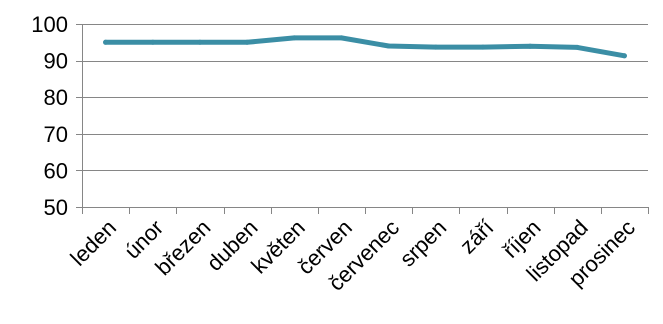 The width and height of the screenshot is (663, 324). What do you see at coordinates (56, 97) in the screenshot?
I see `y-tick-label-80: 80` at bounding box center [56, 97].